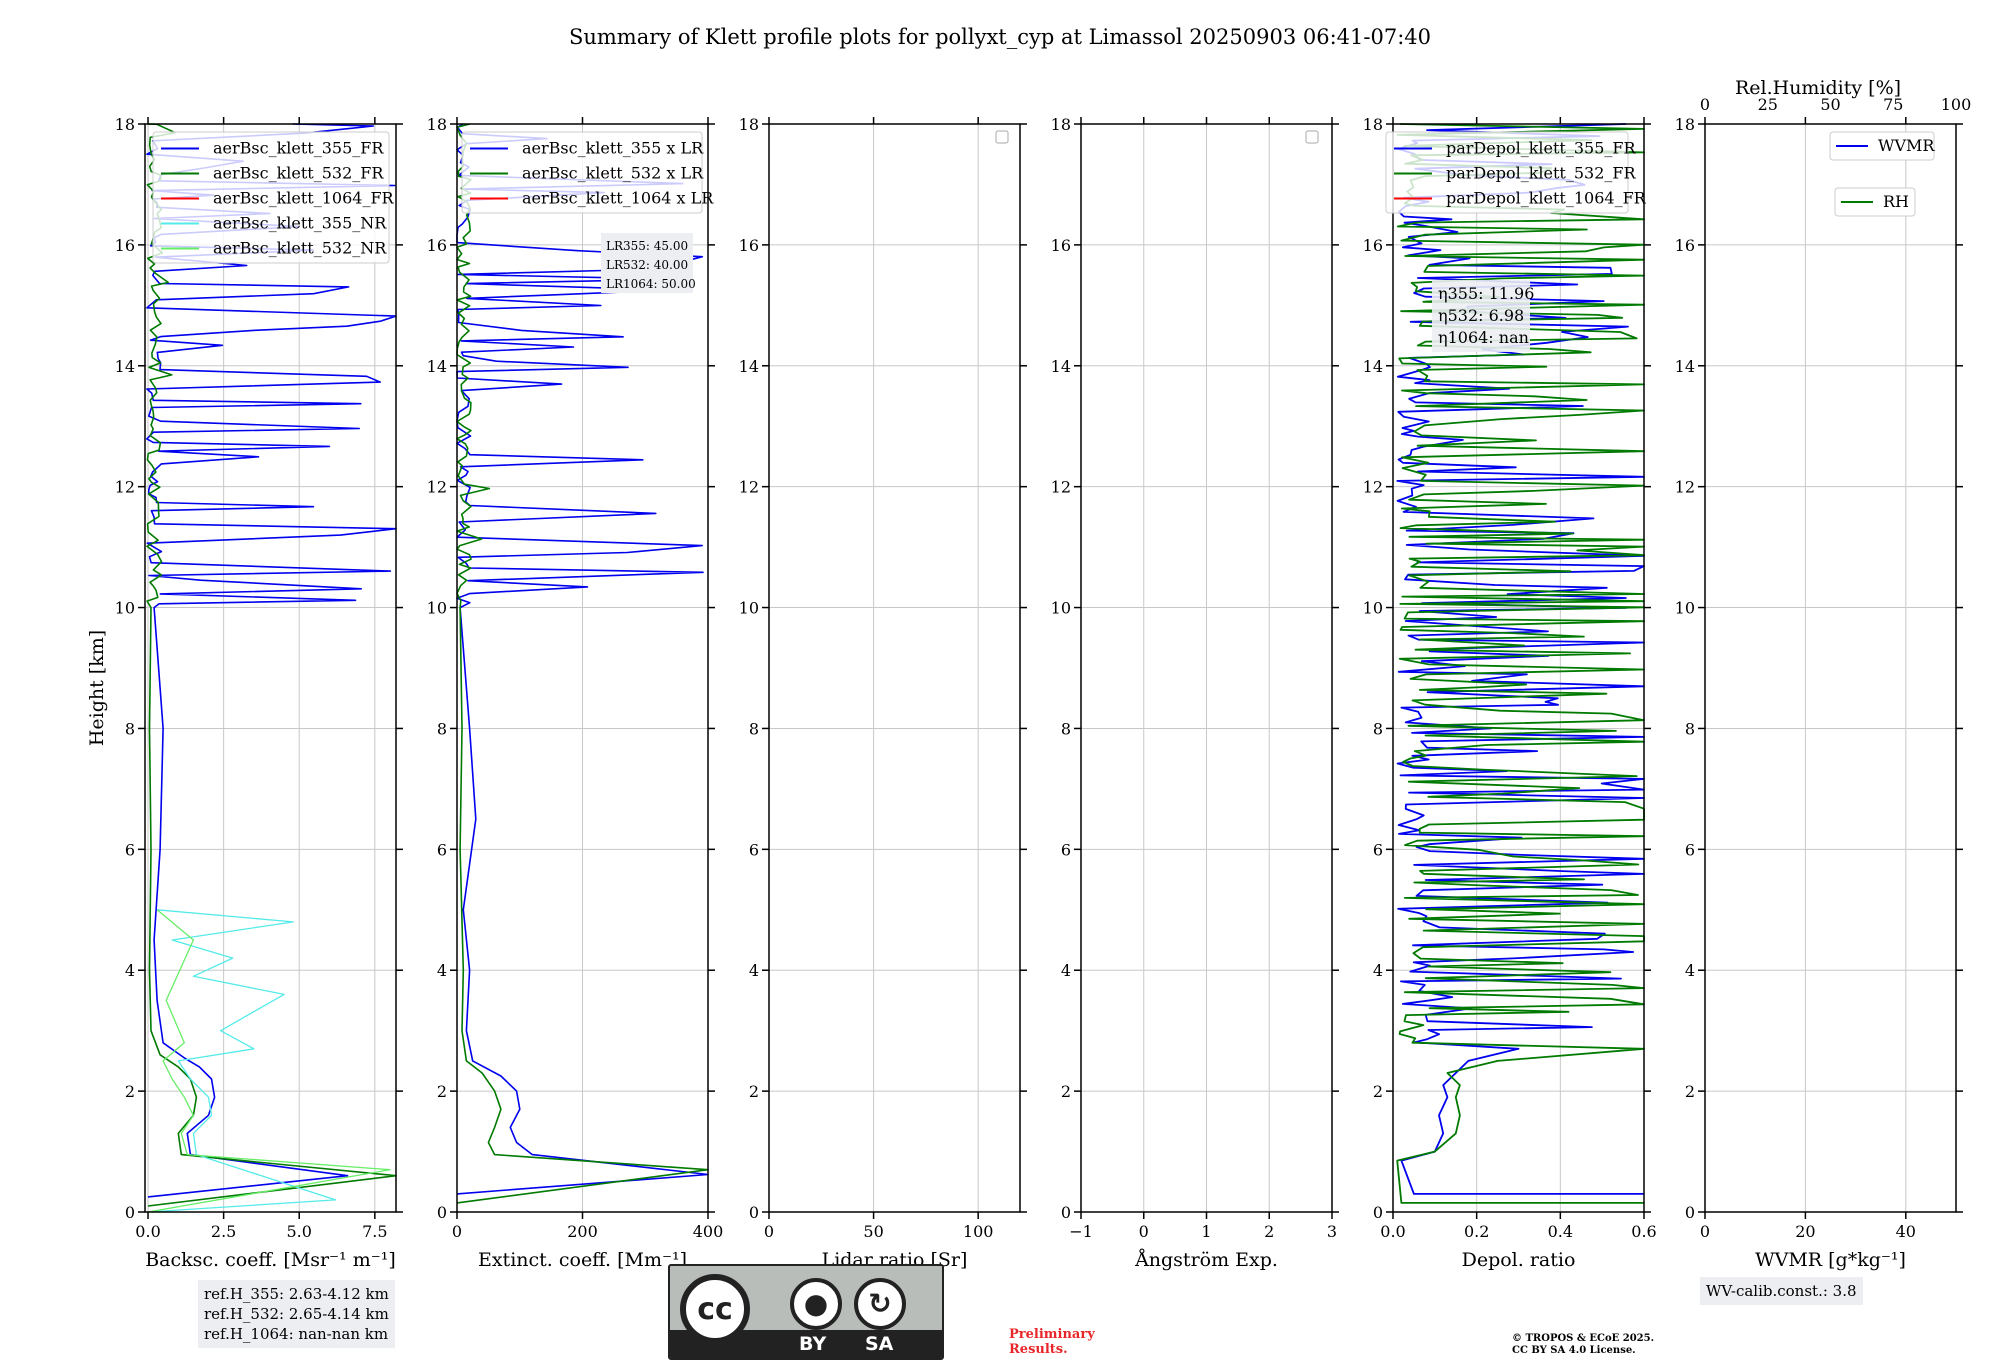 This screenshot has height=1360, width=2000. I want to click on annotation-box, so click(647, 263).